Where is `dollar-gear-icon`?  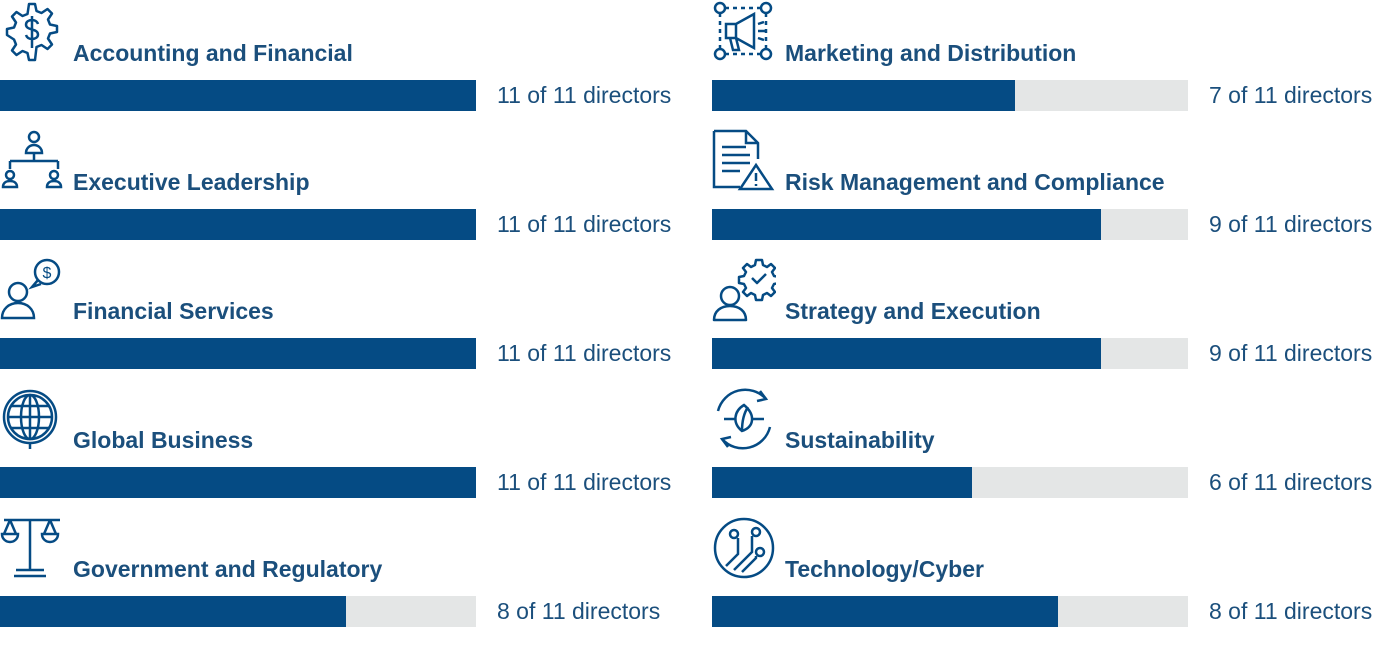 dollar-gear-icon is located at coordinates (32, 32).